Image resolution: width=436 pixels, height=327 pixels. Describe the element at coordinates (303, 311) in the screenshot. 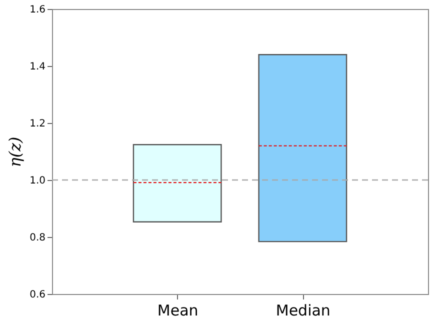

I see `x-tick-label: Median` at that location.